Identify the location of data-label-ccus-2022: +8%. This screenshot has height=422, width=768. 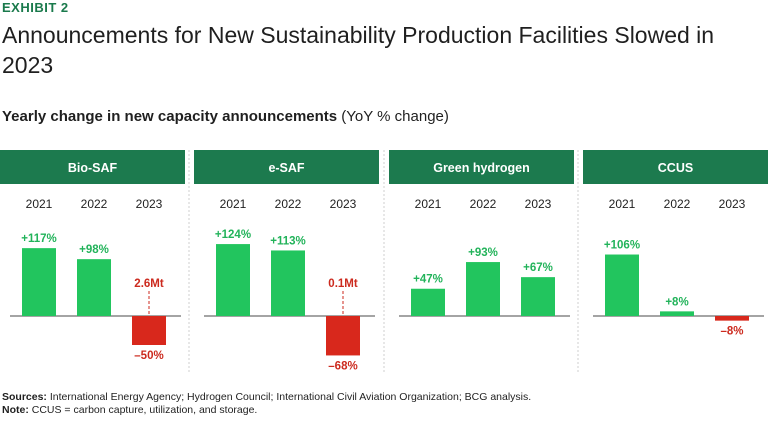
(676, 302).